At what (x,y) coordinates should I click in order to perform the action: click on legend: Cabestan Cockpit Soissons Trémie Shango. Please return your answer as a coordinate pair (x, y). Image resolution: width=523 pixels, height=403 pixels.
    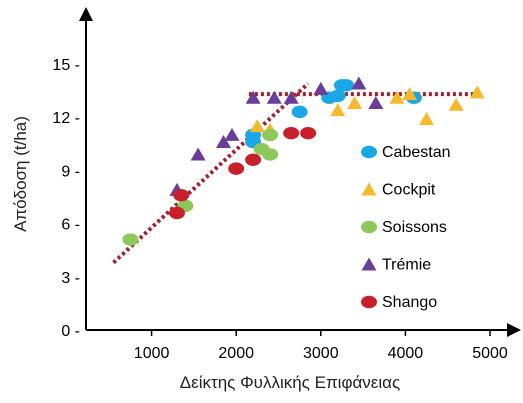
    Looking at the image, I should click on (406, 227).